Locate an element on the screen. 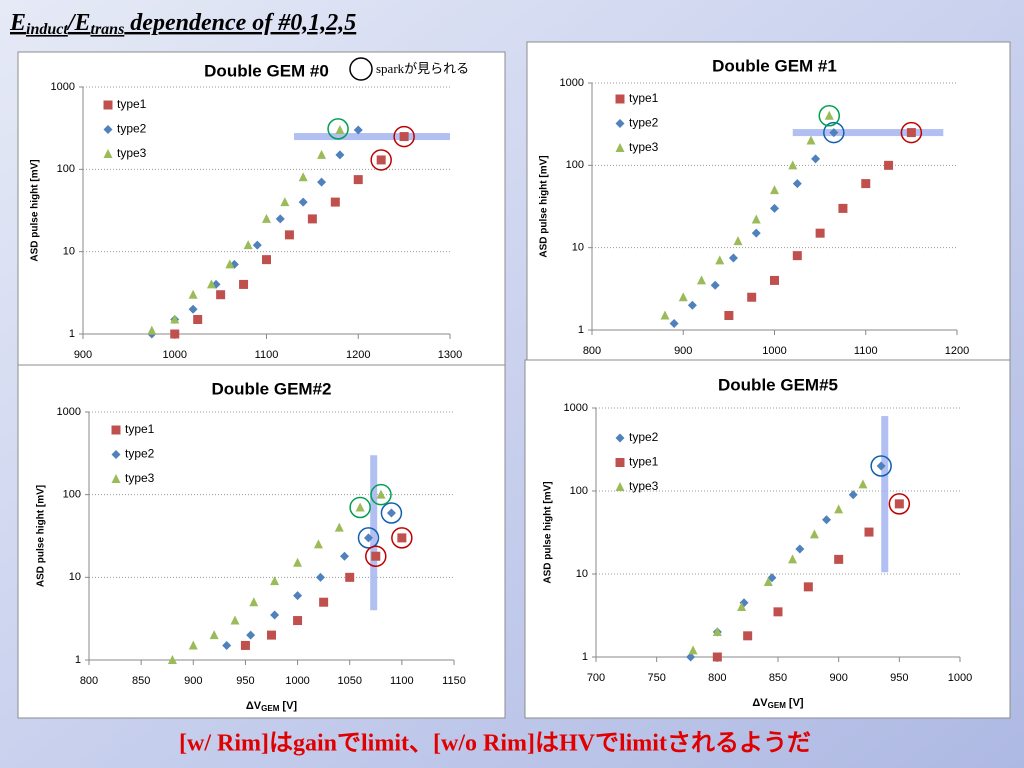  spark-note: sparkが見られる is located at coordinates (422, 68).